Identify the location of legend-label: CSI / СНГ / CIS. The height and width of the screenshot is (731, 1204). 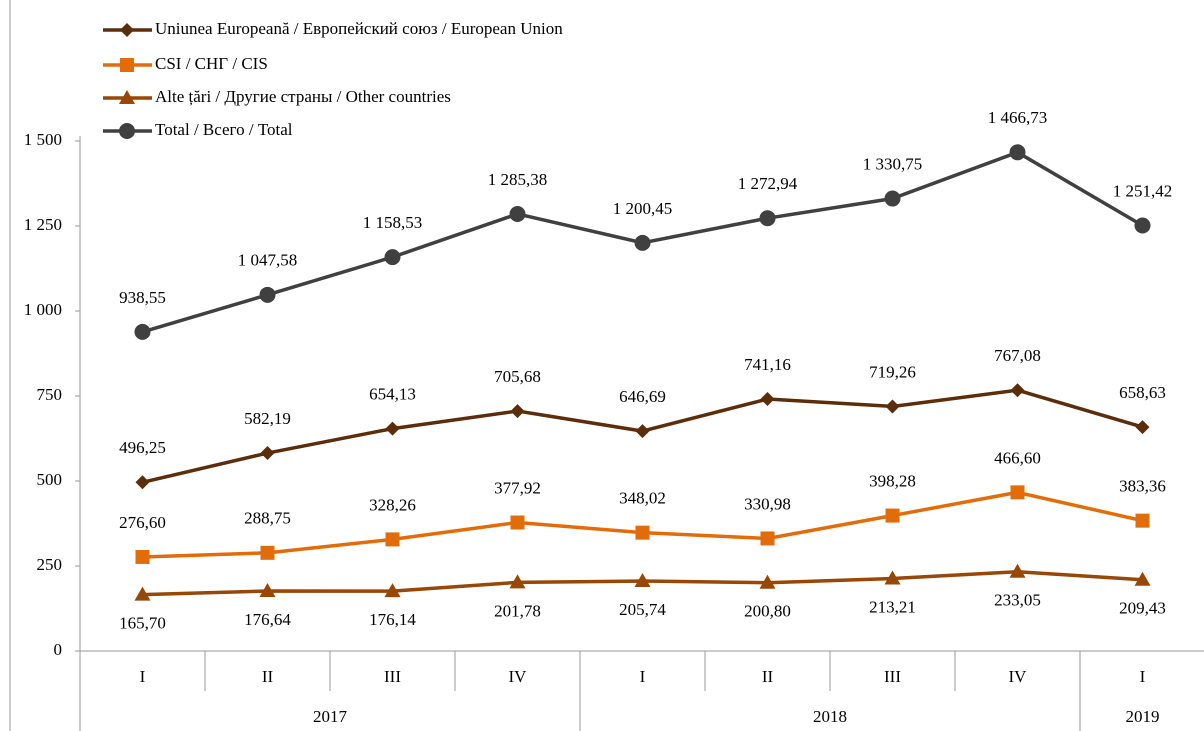
(211, 63).